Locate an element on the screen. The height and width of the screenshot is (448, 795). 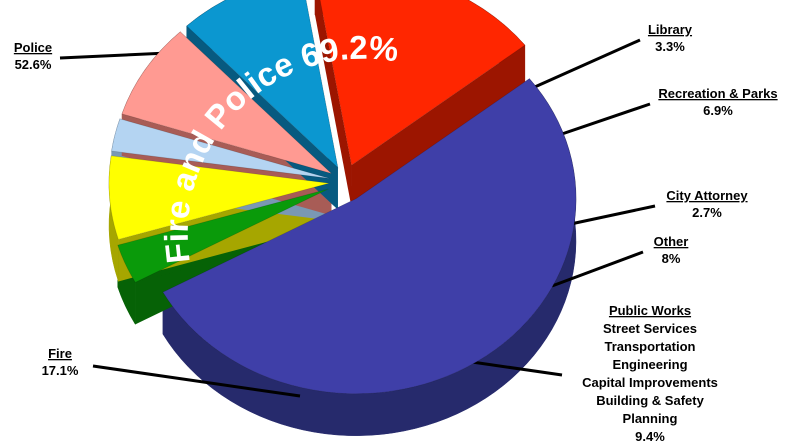
city-attorney-value-label: 2.7% is located at coordinates (707, 212).